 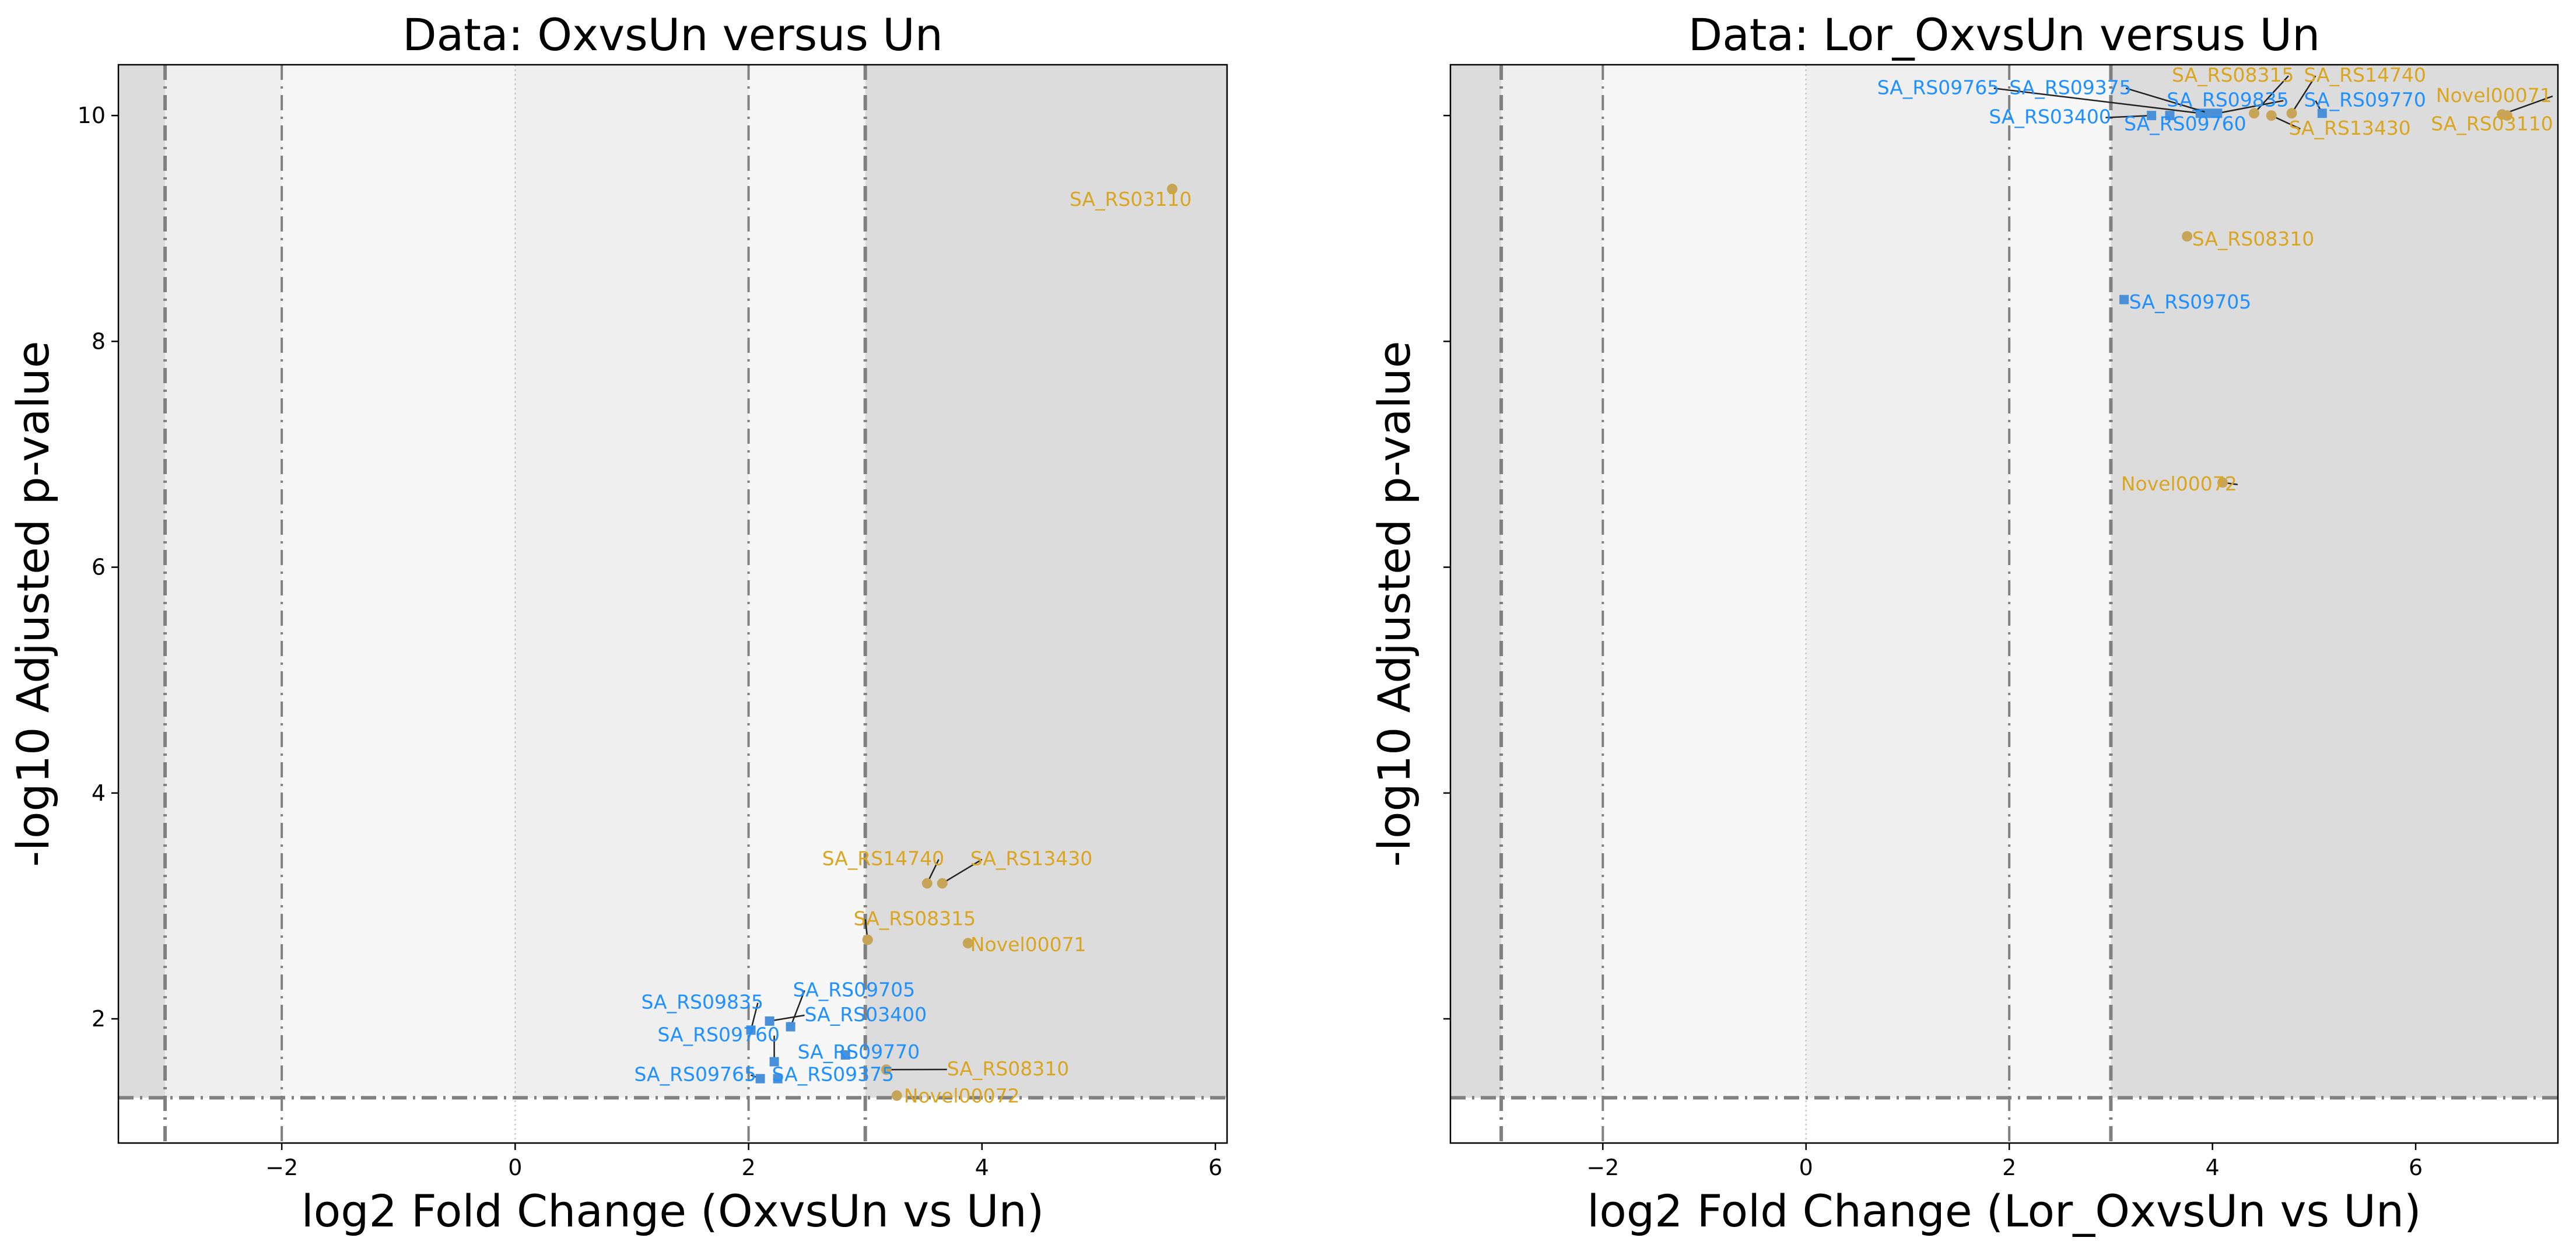 What do you see at coordinates (99, 567) in the screenshot?
I see `y-tick-label: 6` at bounding box center [99, 567].